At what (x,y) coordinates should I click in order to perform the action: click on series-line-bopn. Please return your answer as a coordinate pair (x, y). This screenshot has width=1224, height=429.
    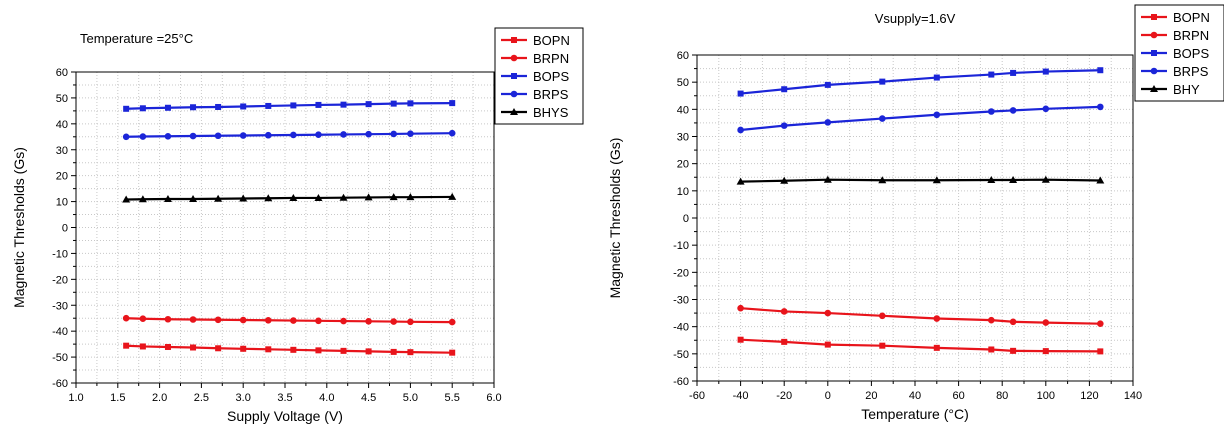
    Looking at the image, I should click on (289, 349).